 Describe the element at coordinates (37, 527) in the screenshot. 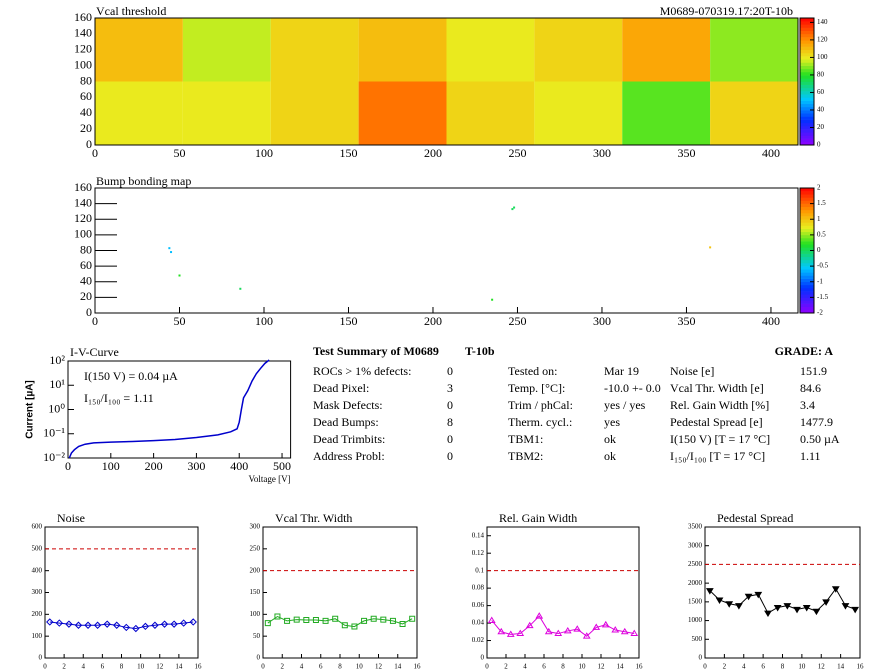

I see `y-tick-label: 600` at that location.